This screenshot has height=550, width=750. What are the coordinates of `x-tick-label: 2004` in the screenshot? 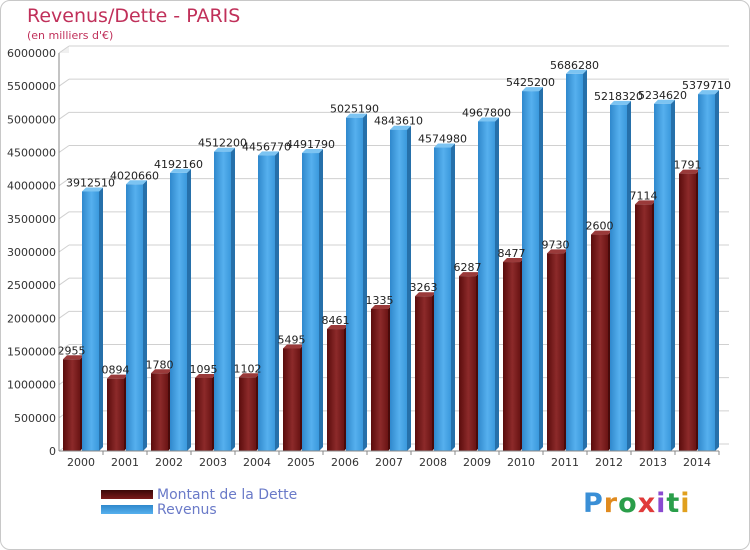 It's located at (257, 462).